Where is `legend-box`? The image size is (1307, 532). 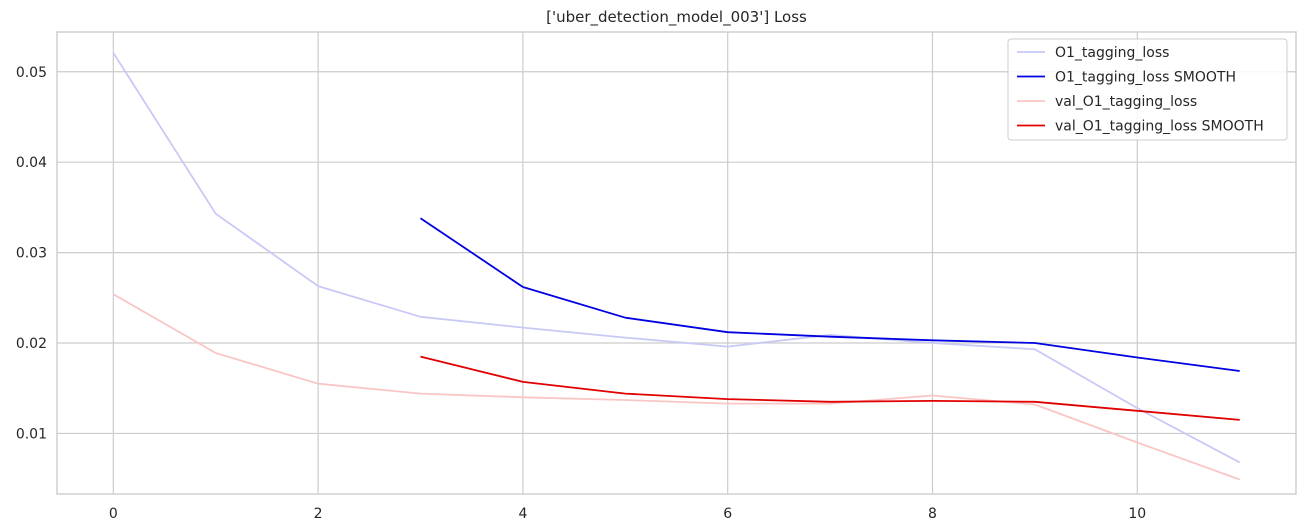
legend-box is located at coordinates (1147, 89).